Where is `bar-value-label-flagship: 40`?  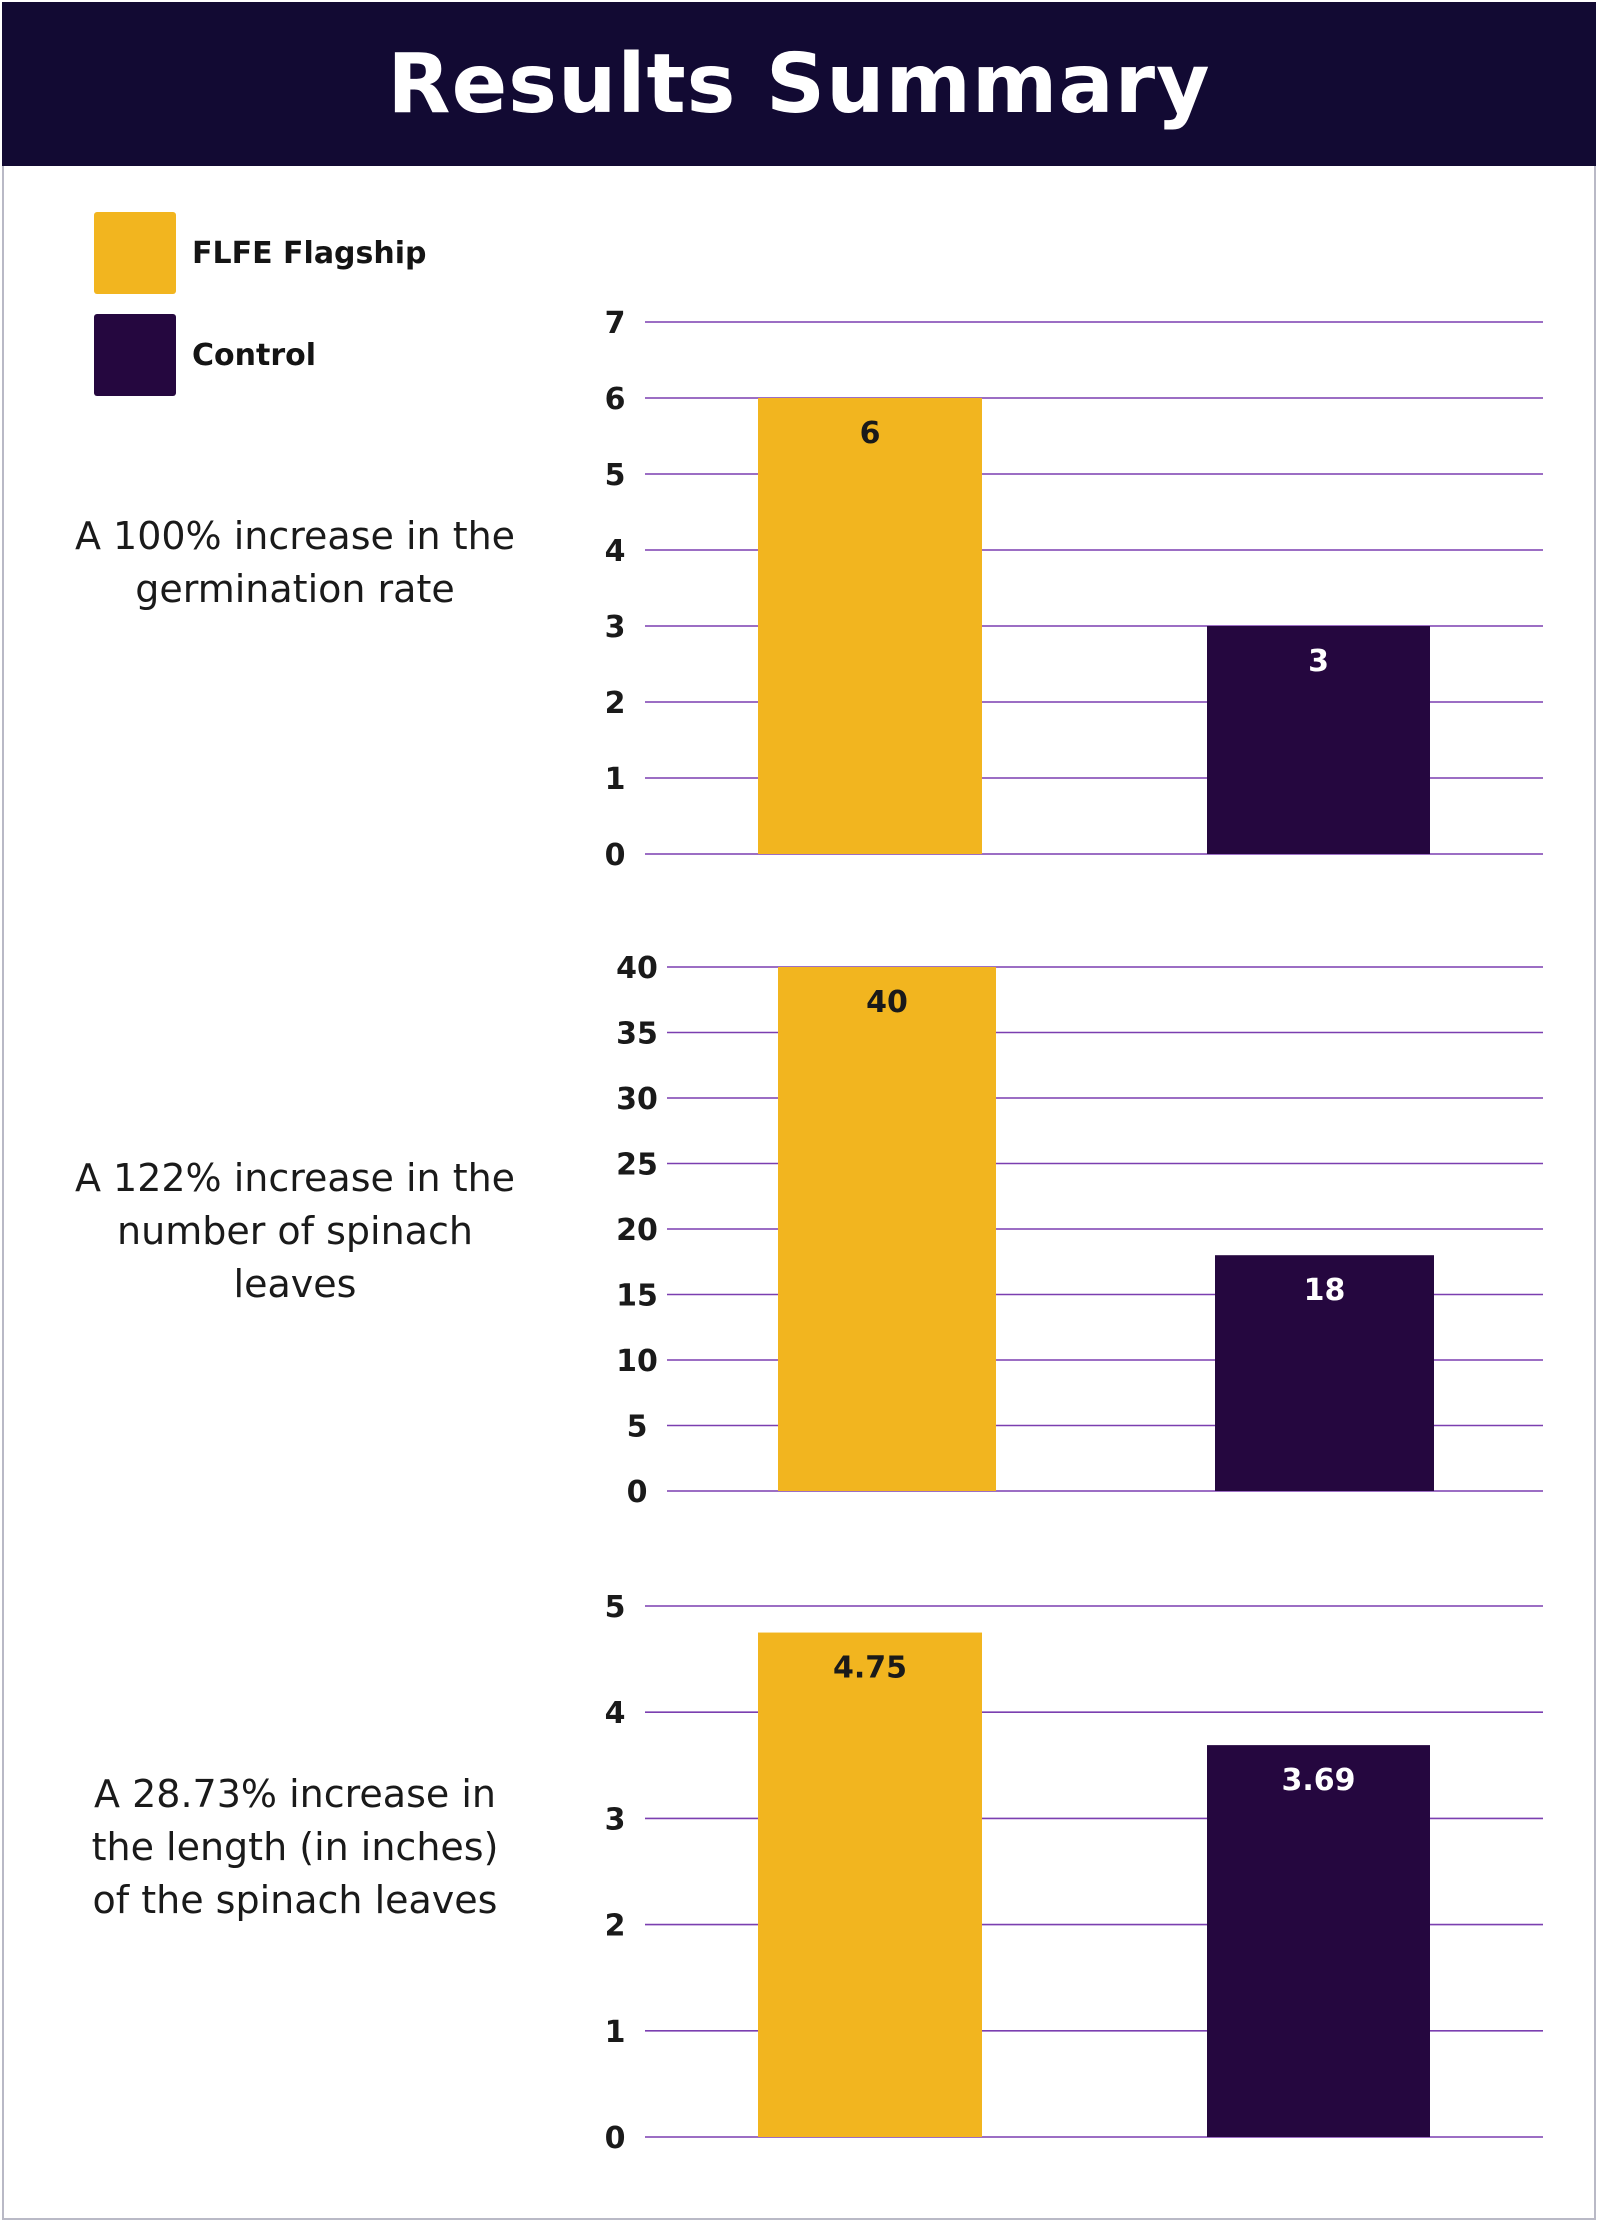 bar-value-label-flagship: 40 is located at coordinates (887, 1002).